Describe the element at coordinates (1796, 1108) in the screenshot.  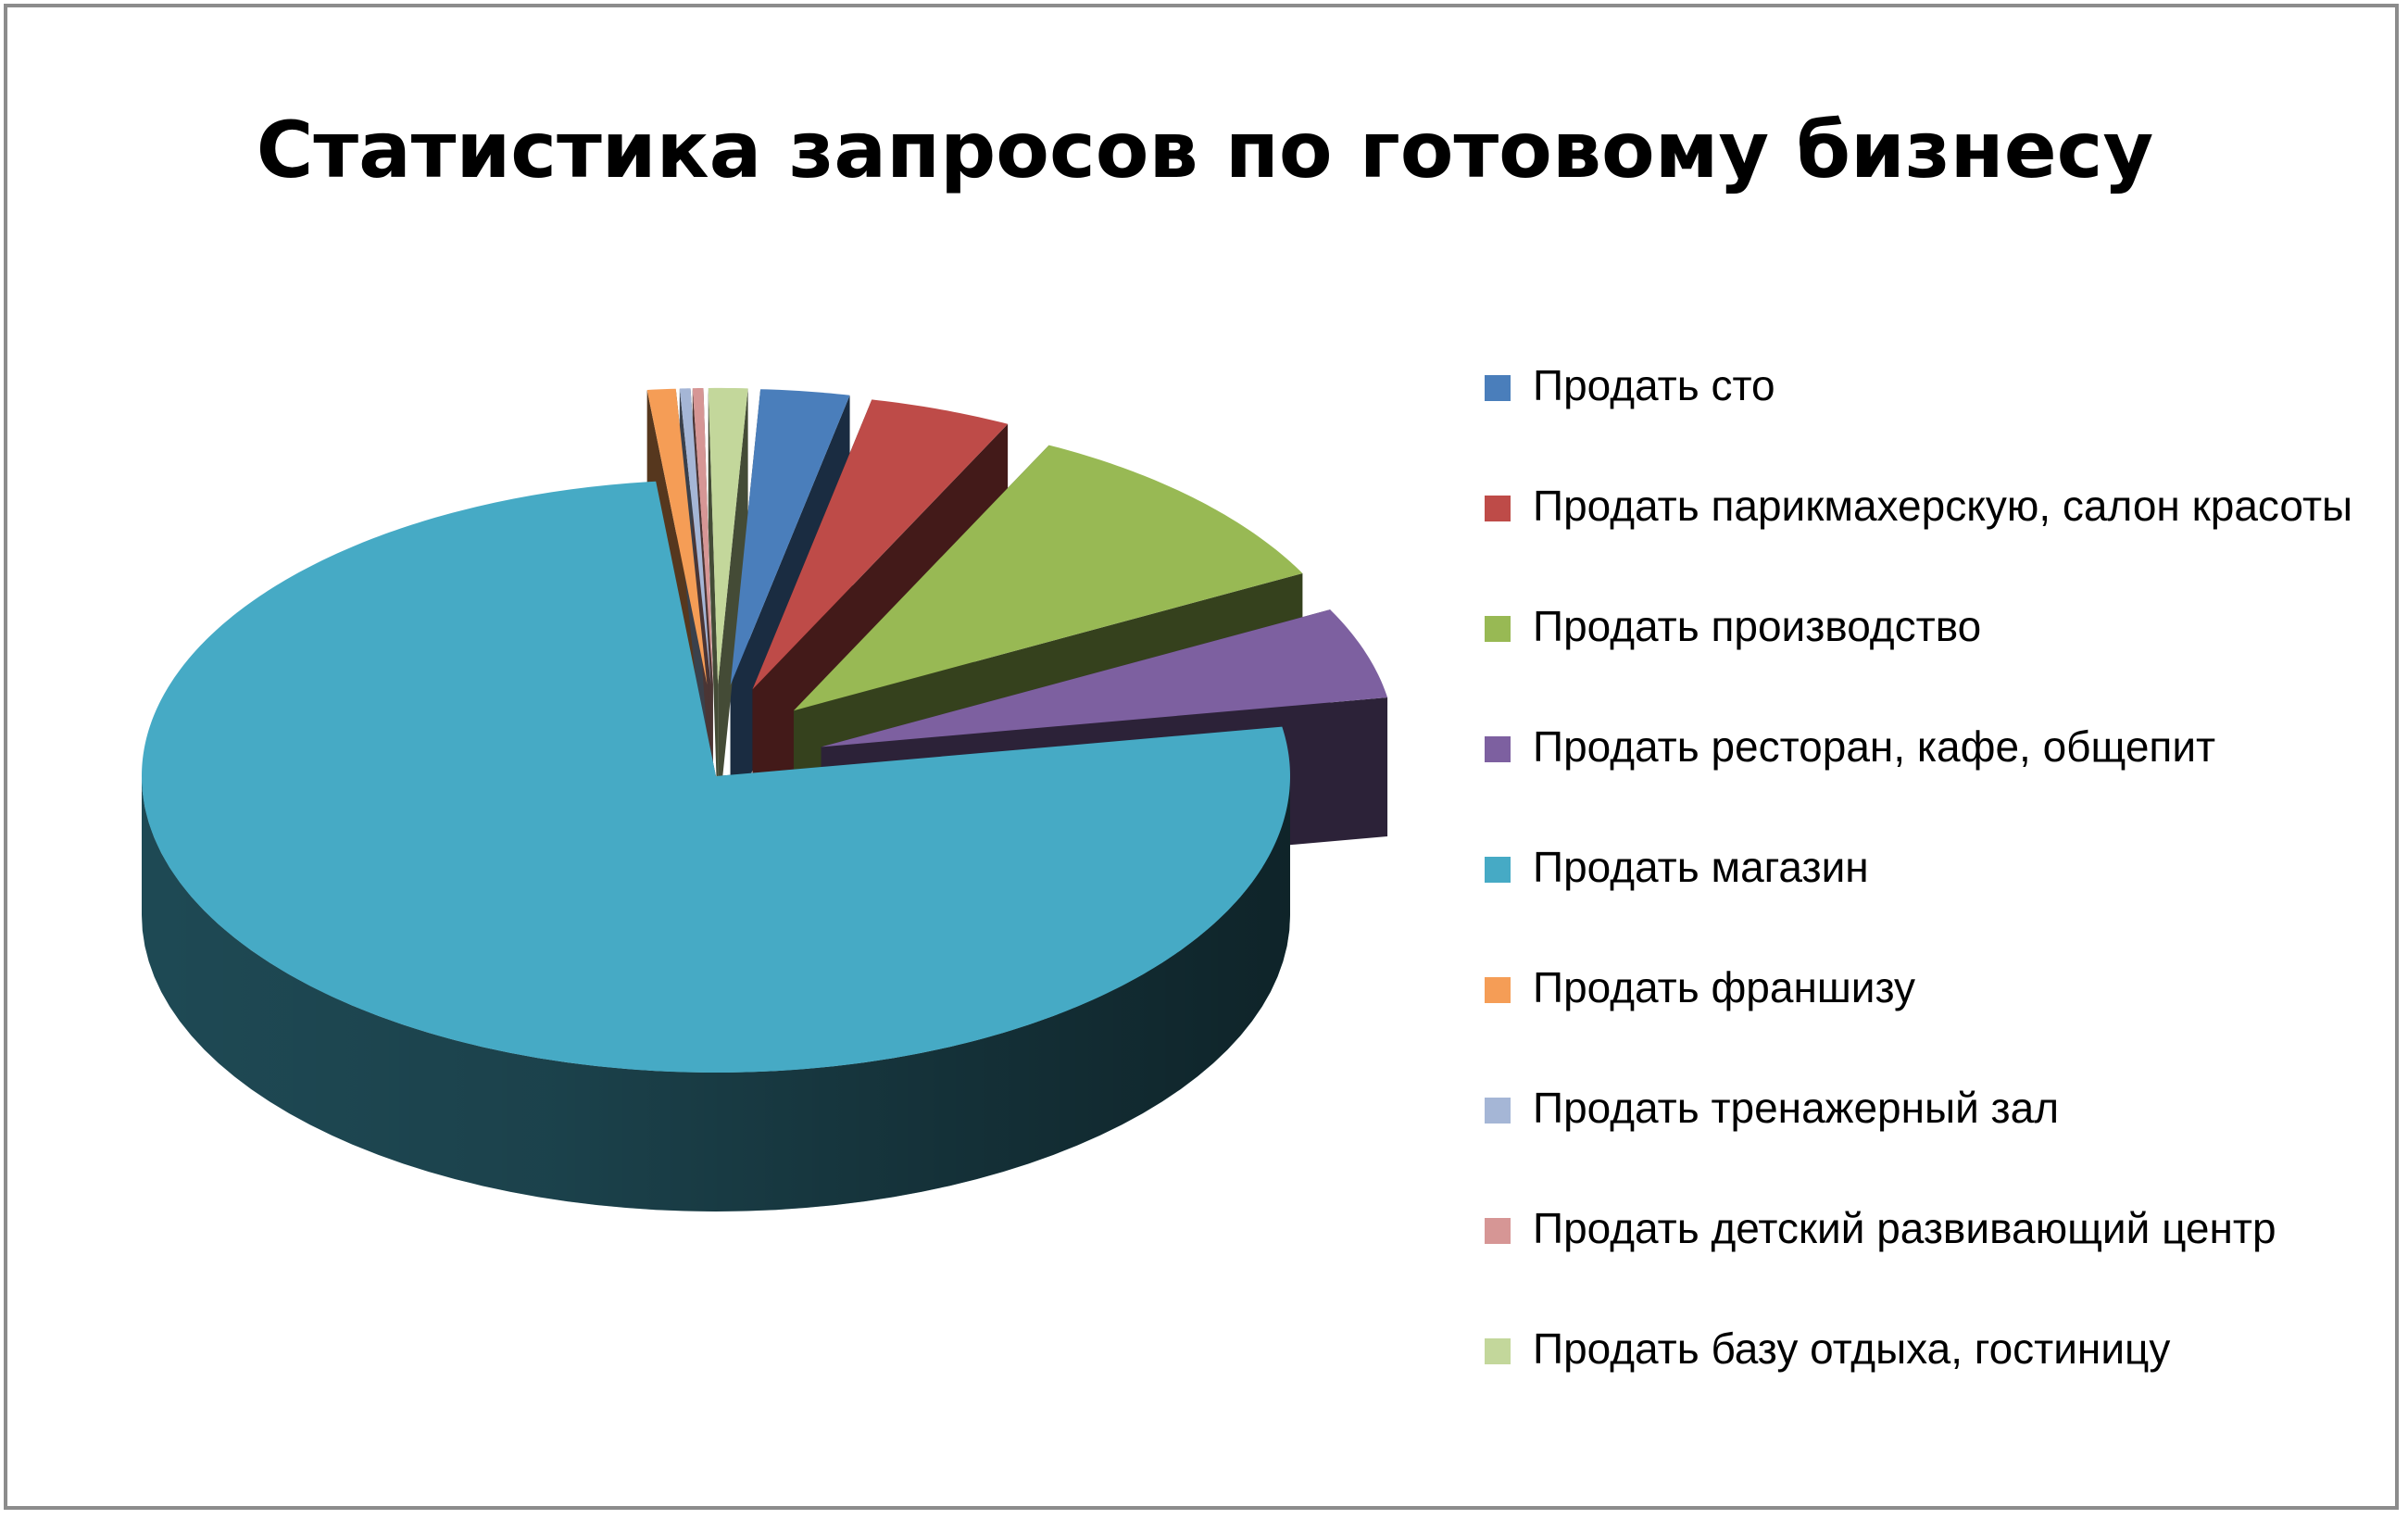
I see `legend-label: Продать тренажерный зал` at that location.